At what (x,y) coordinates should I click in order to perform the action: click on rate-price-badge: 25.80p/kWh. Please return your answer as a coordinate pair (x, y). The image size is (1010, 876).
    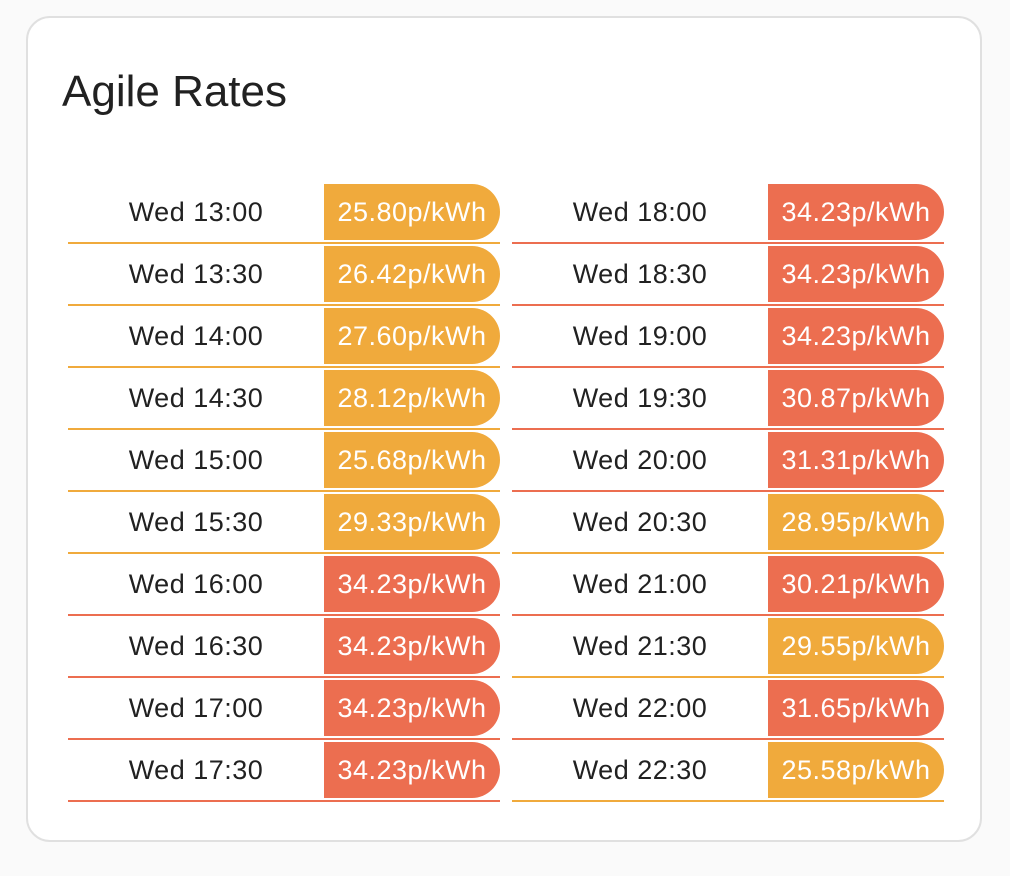
    Looking at the image, I should click on (412, 212).